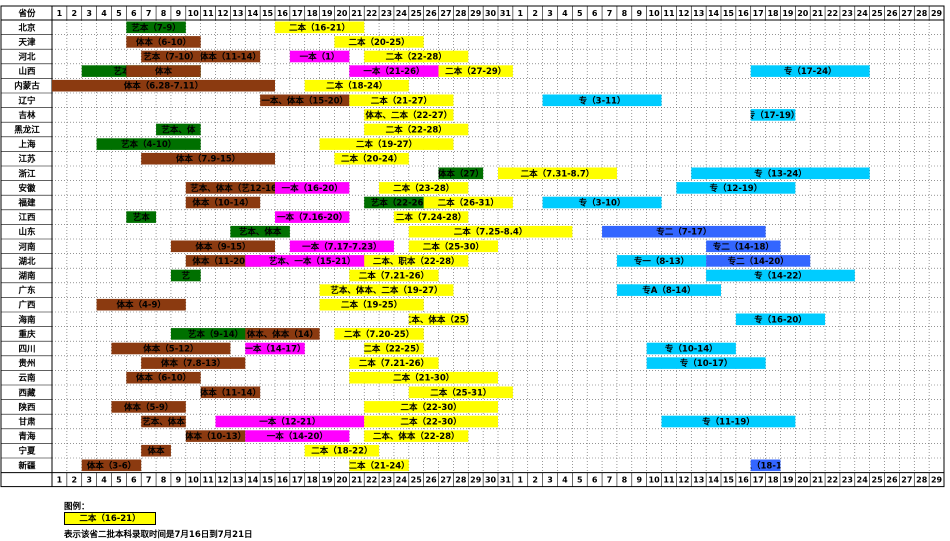 This screenshot has height=541, width=950. Describe the element at coordinates (27, 130) in the screenshot. I see `province-label: 黑龙江` at that location.